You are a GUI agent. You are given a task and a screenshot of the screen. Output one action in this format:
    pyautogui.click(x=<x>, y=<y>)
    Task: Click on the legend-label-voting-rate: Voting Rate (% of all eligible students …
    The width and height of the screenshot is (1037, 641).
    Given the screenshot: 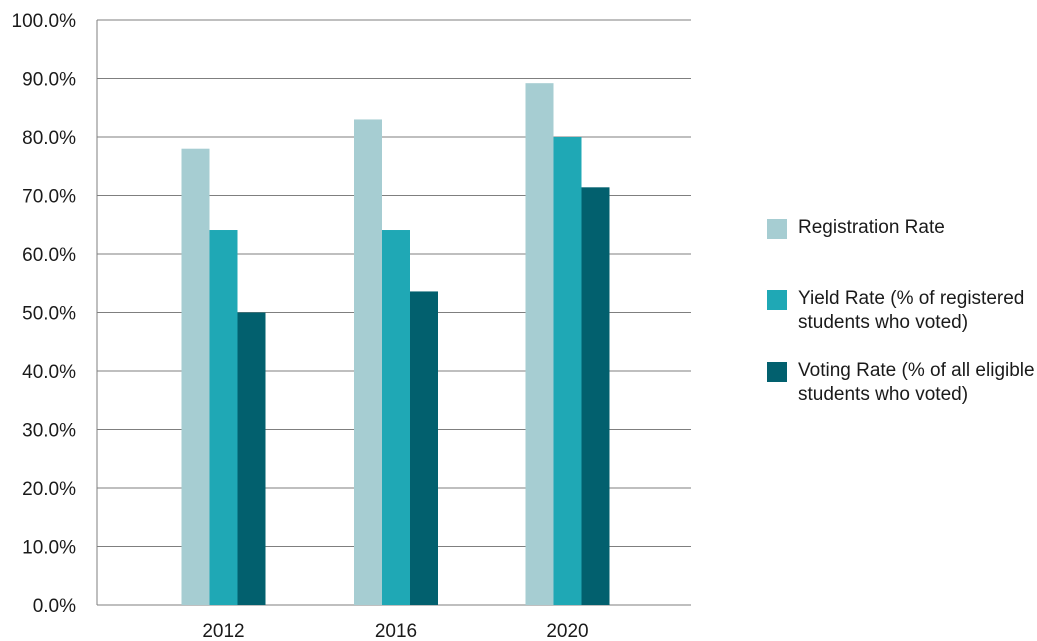 What is the action you would take?
    pyautogui.click(x=916, y=382)
    